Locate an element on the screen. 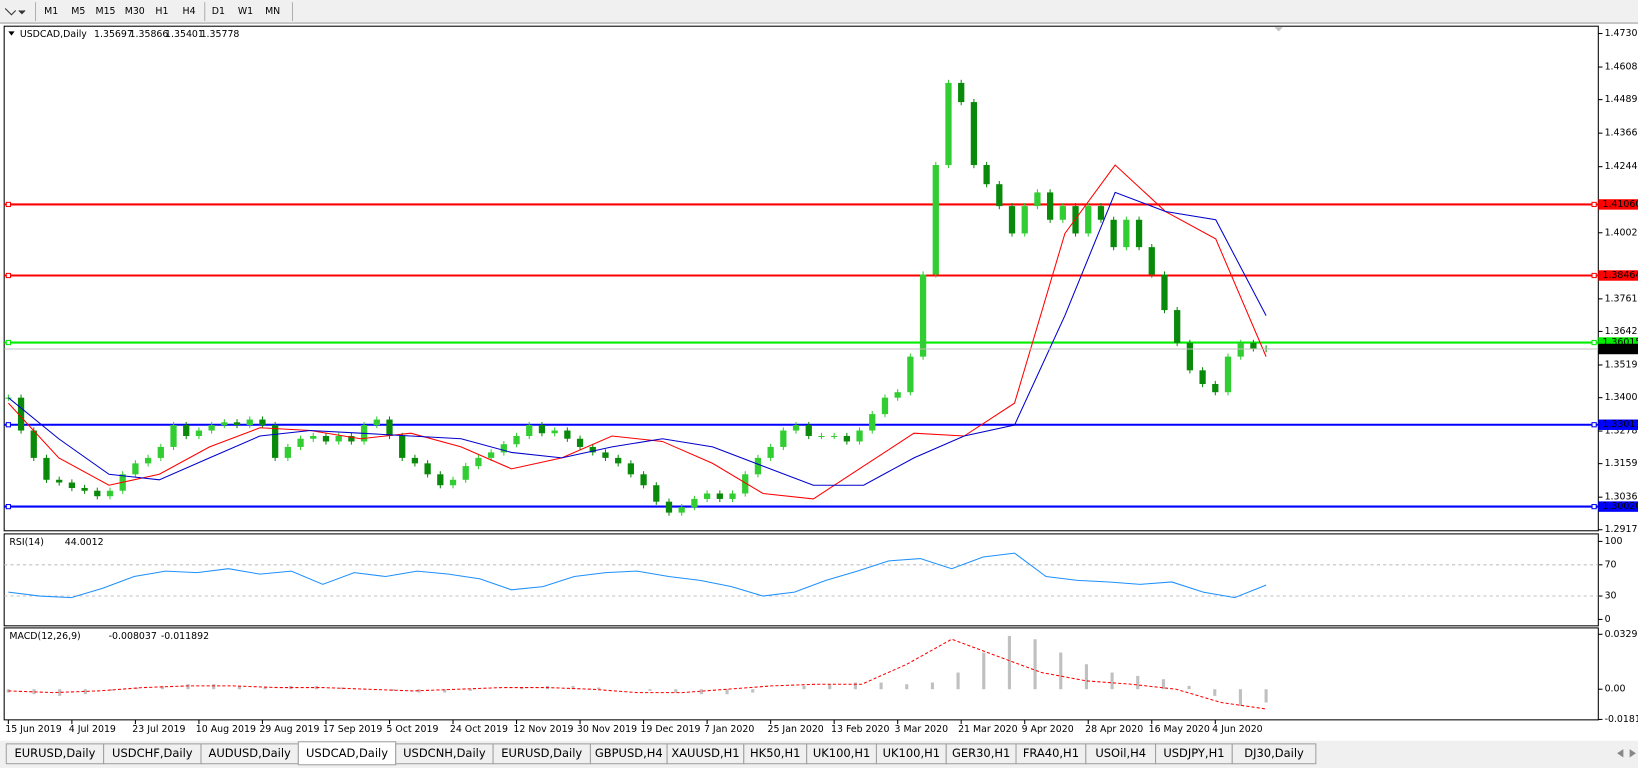 This screenshot has height=768, width=1638. tab-label: USDCAD,Daily is located at coordinates (347, 753).